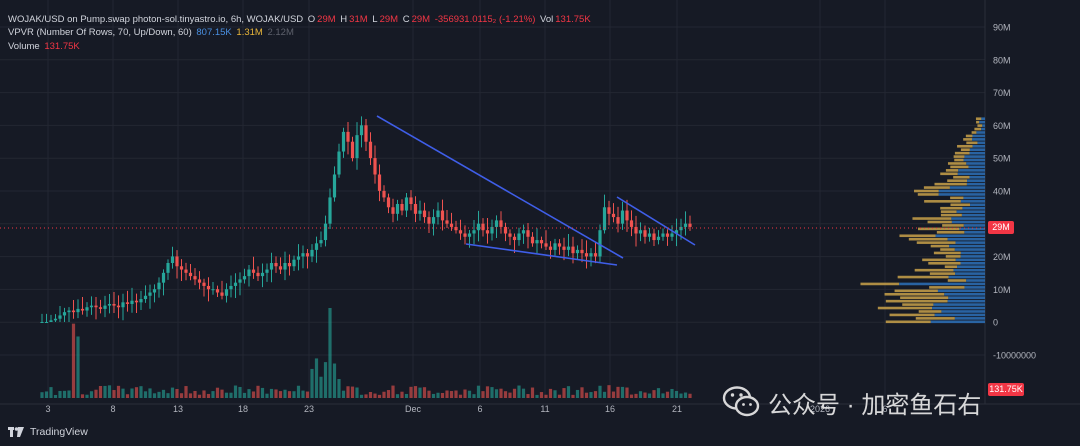 The image size is (1080, 446). I want to click on vpvr-label: VPVR (Number Of Rows, 70, Up/Down, 60), so click(100, 32).